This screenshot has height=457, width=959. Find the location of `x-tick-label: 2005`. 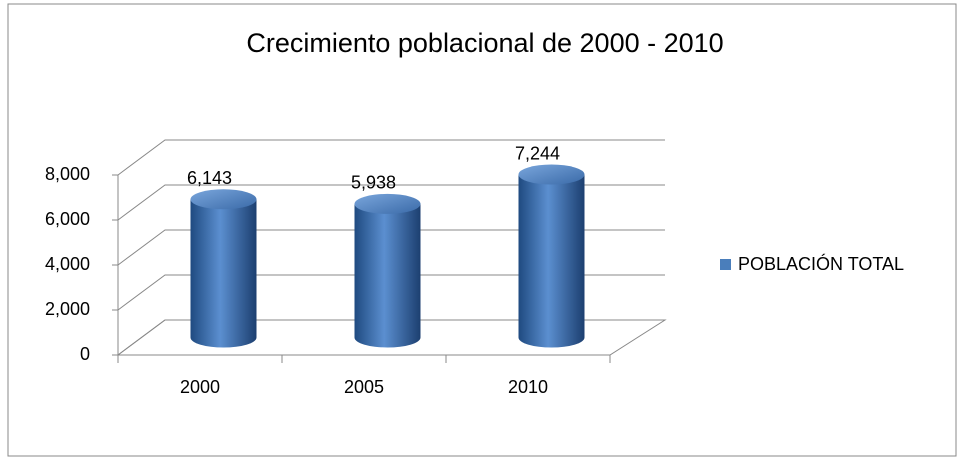

x-tick-label: 2005 is located at coordinates (364, 387).